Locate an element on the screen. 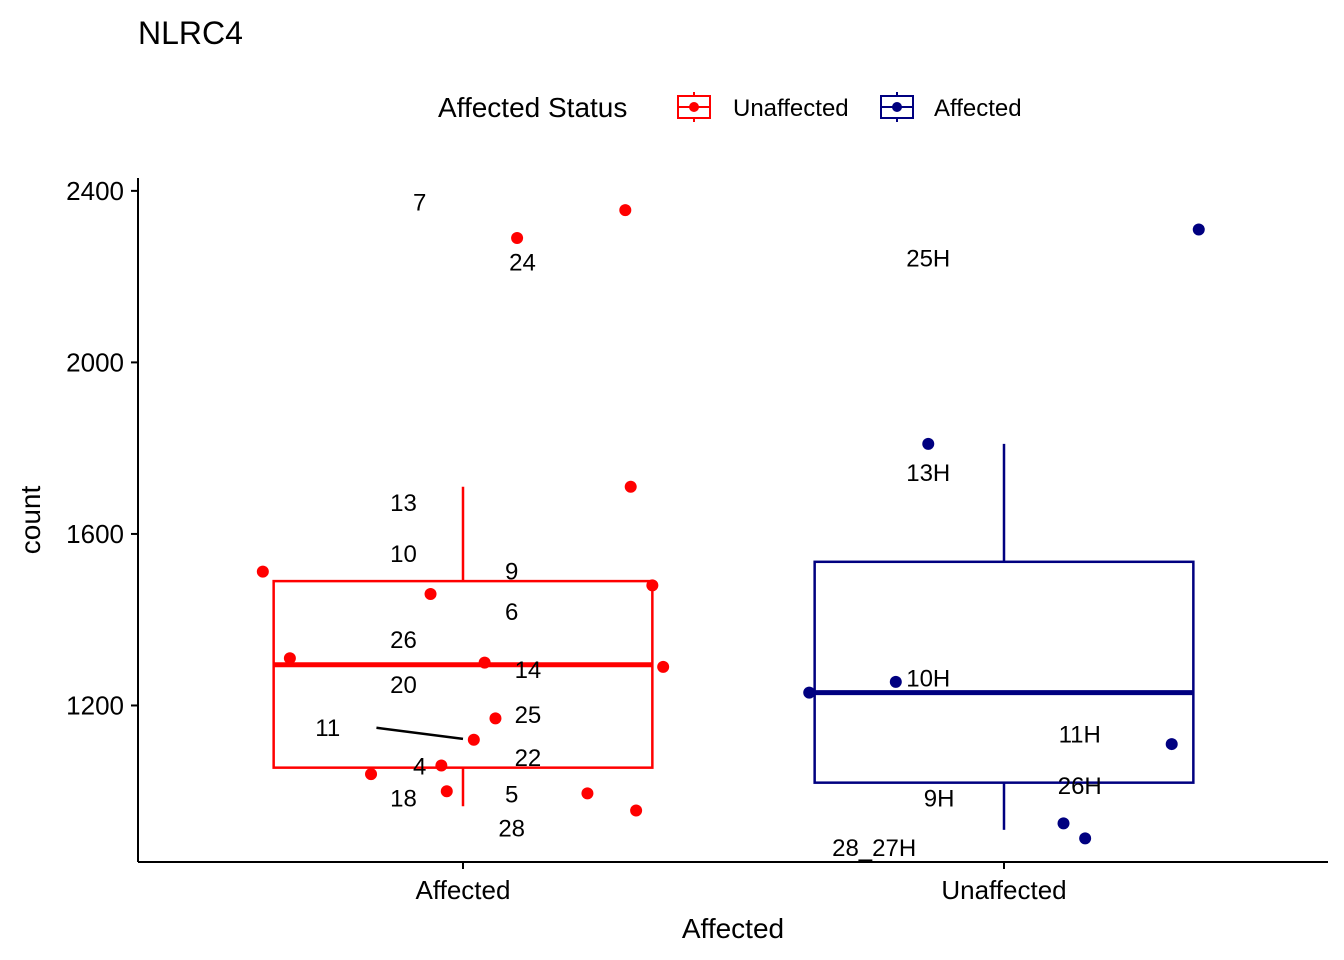 Image resolution: width=1344 pixels, height=960 pixels. point-label-6: 26 is located at coordinates (403, 640).